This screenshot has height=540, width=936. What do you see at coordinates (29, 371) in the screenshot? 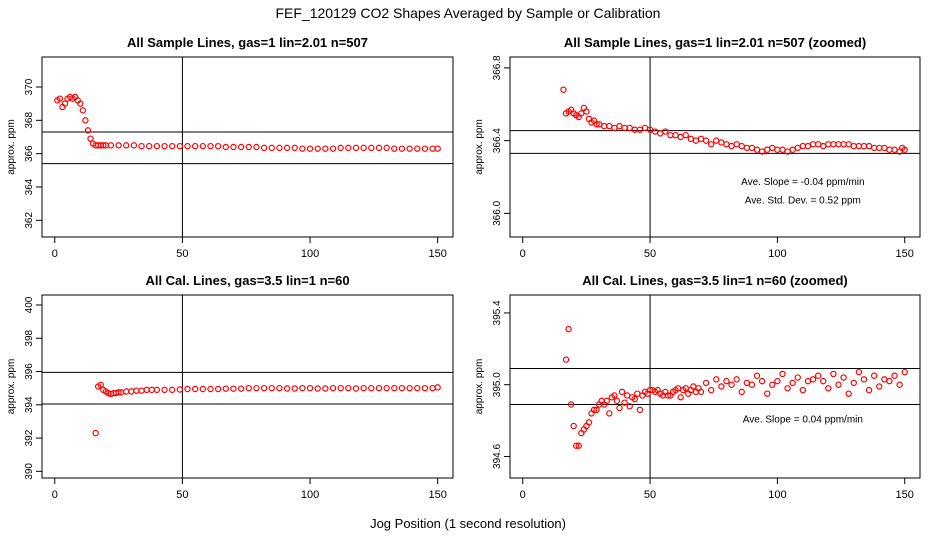
I see `y-tick-label: 396` at bounding box center [29, 371].